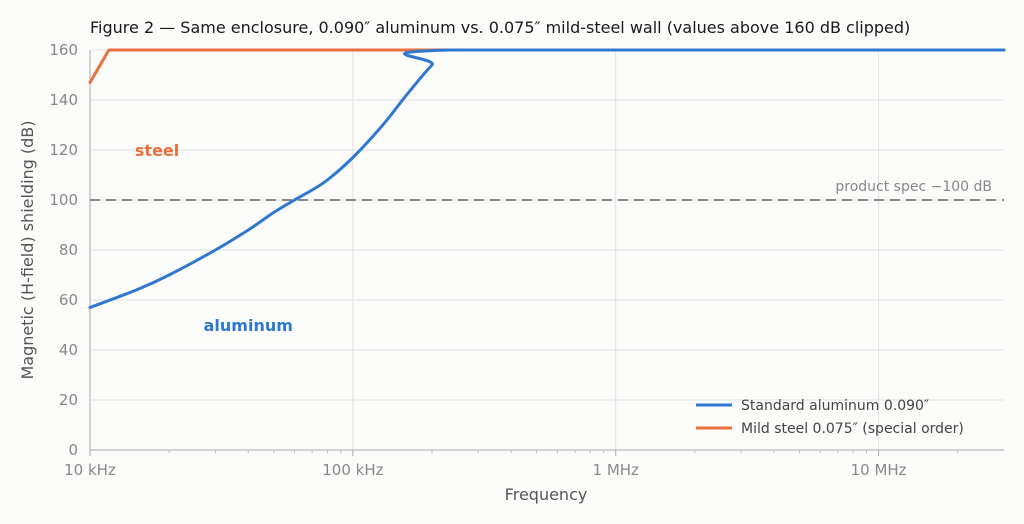 This screenshot has height=524, width=1024. What do you see at coordinates (63, 200) in the screenshot?
I see `y-tick-label: 100` at bounding box center [63, 200].